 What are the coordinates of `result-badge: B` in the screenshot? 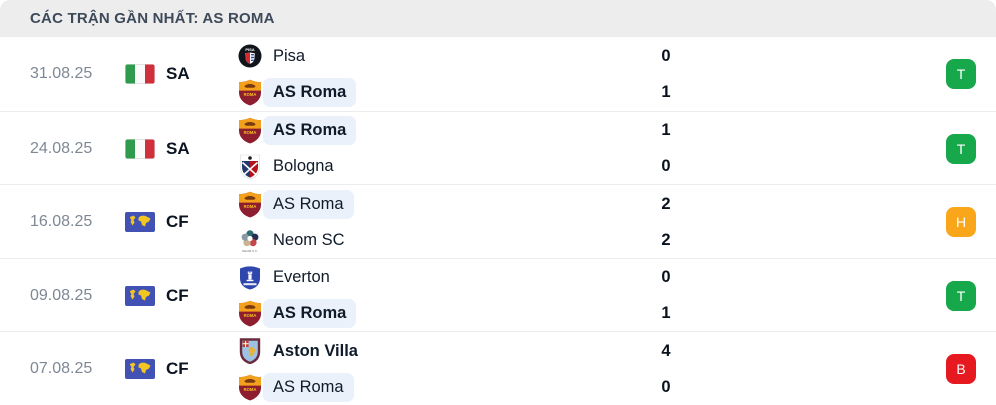 It's located at (961, 369).